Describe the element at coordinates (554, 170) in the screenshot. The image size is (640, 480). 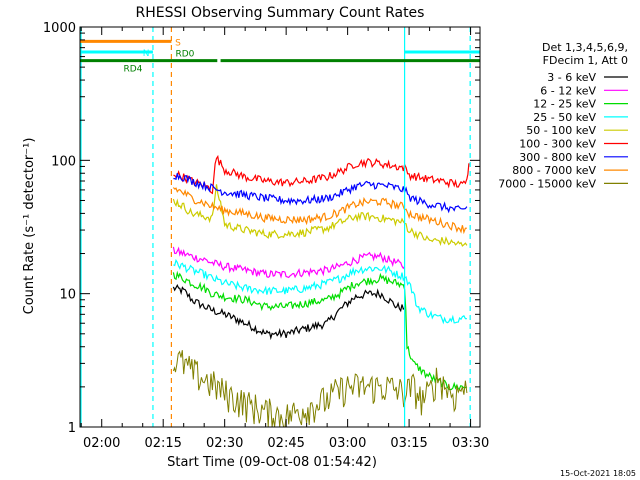
I see `legend-label-800-7000-kev: 800 - 7000 keV` at that location.